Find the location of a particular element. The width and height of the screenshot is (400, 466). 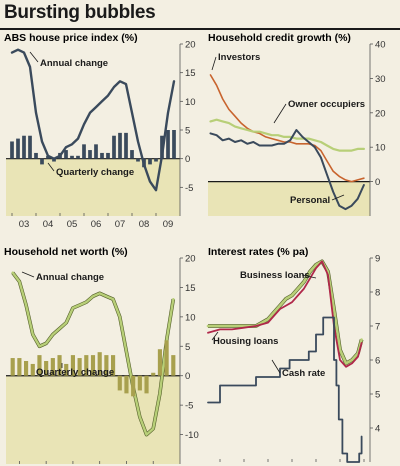

panel-title: Household net worth (%) is located at coordinates (66, 252).